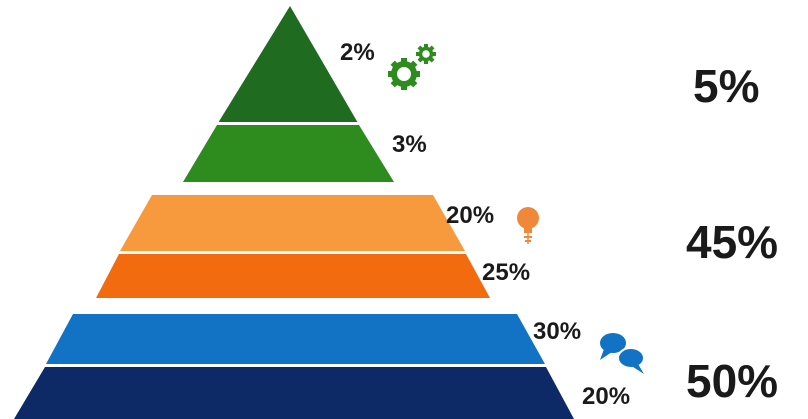 This screenshot has height=419, width=808. Describe the element at coordinates (732, 242) in the screenshot. I see `tier-middle-total: 45%` at that location.